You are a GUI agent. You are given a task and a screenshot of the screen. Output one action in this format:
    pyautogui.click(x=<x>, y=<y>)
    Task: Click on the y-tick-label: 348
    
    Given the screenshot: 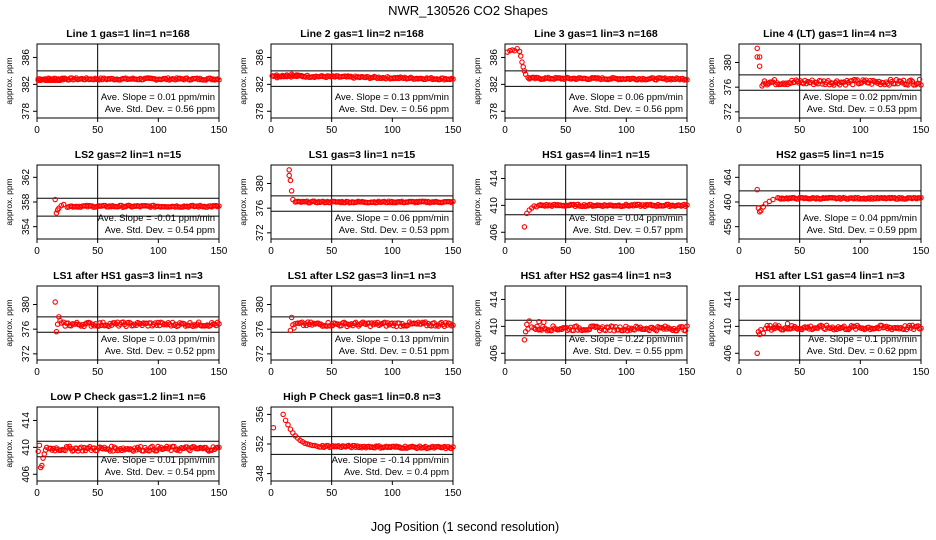 What is the action you would take?
    pyautogui.click(x=260, y=473)
    